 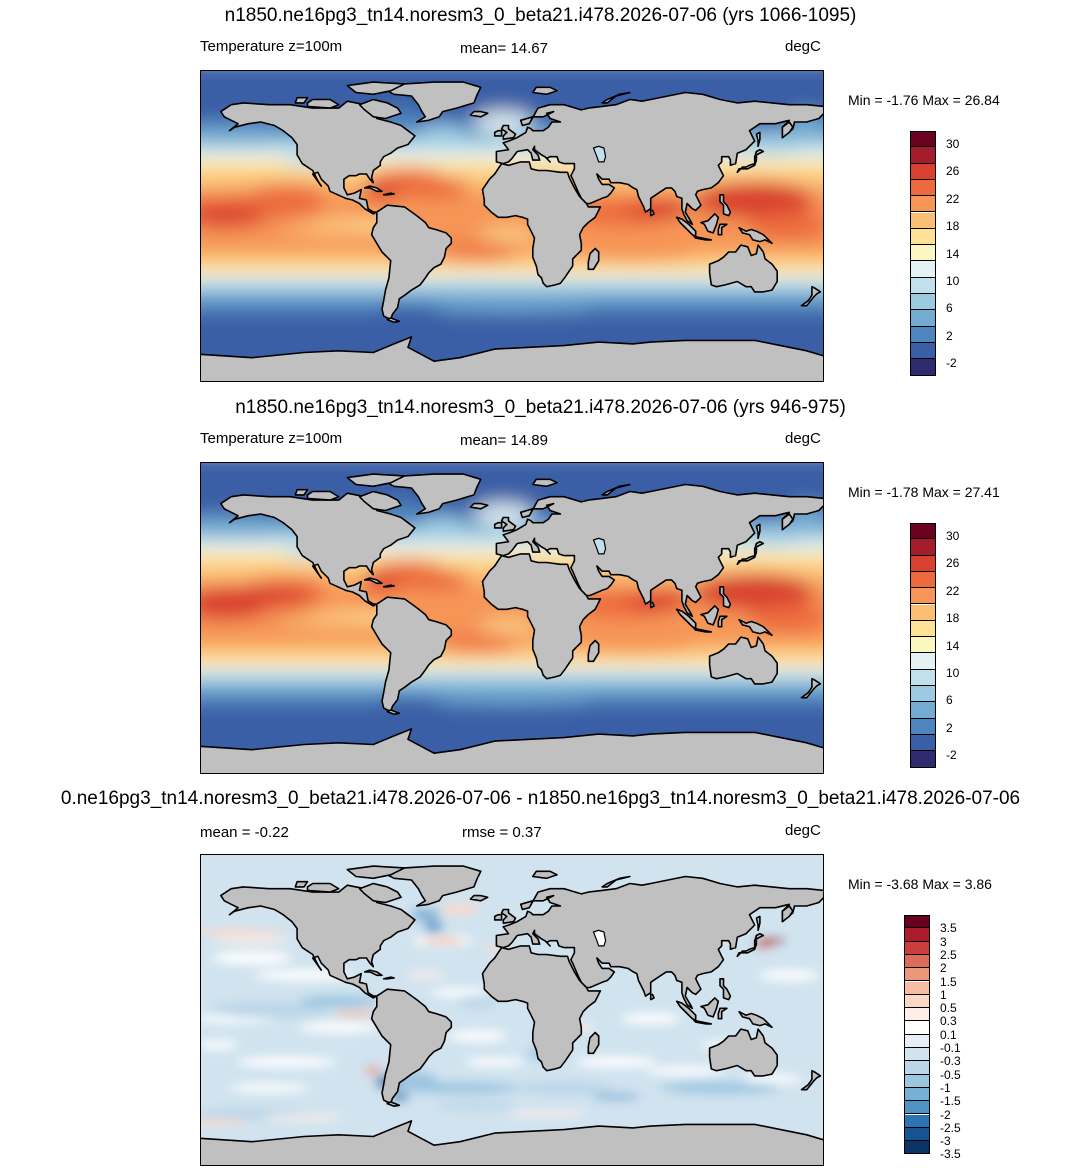 What do you see at coordinates (950, 1154) in the screenshot?
I see `colorbar-tick-label: -3.5` at bounding box center [950, 1154].